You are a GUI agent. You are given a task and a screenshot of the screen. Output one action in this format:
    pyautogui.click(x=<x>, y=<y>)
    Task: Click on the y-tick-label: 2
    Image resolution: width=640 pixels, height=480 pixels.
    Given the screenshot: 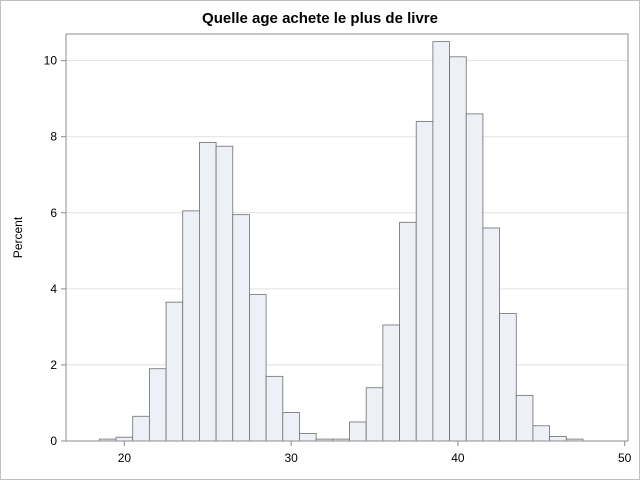 What is the action you would take?
    pyautogui.click(x=53, y=365)
    